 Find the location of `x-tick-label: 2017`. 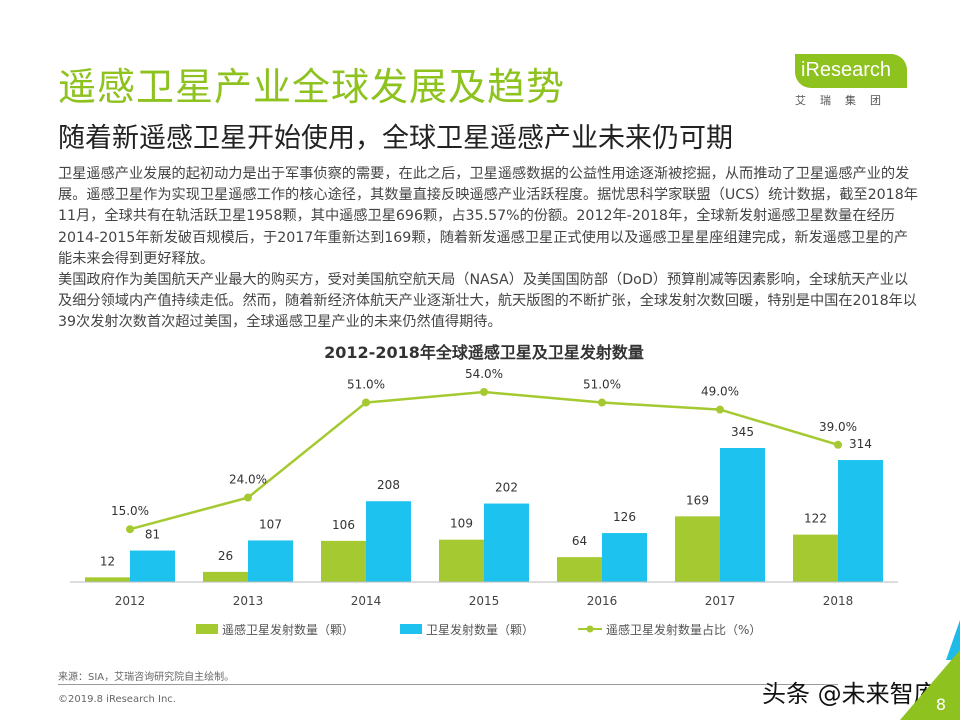

x-tick-label: 2017 is located at coordinates (720, 601).